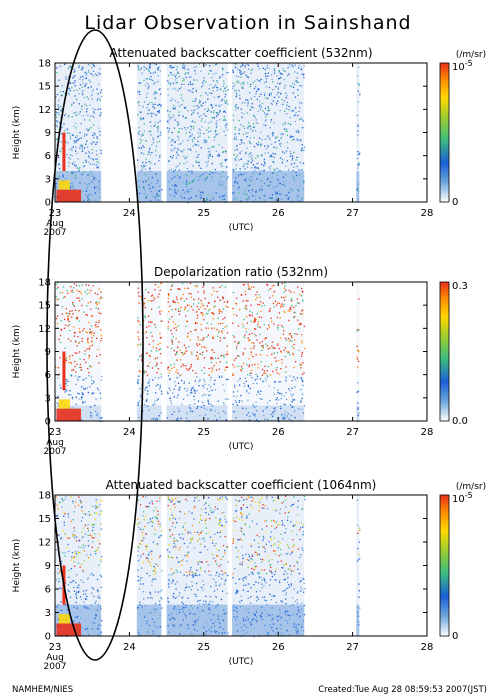 The image size is (496, 700). Describe the element at coordinates (48, 613) in the screenshot. I see `y-tick-label: 3` at that location.